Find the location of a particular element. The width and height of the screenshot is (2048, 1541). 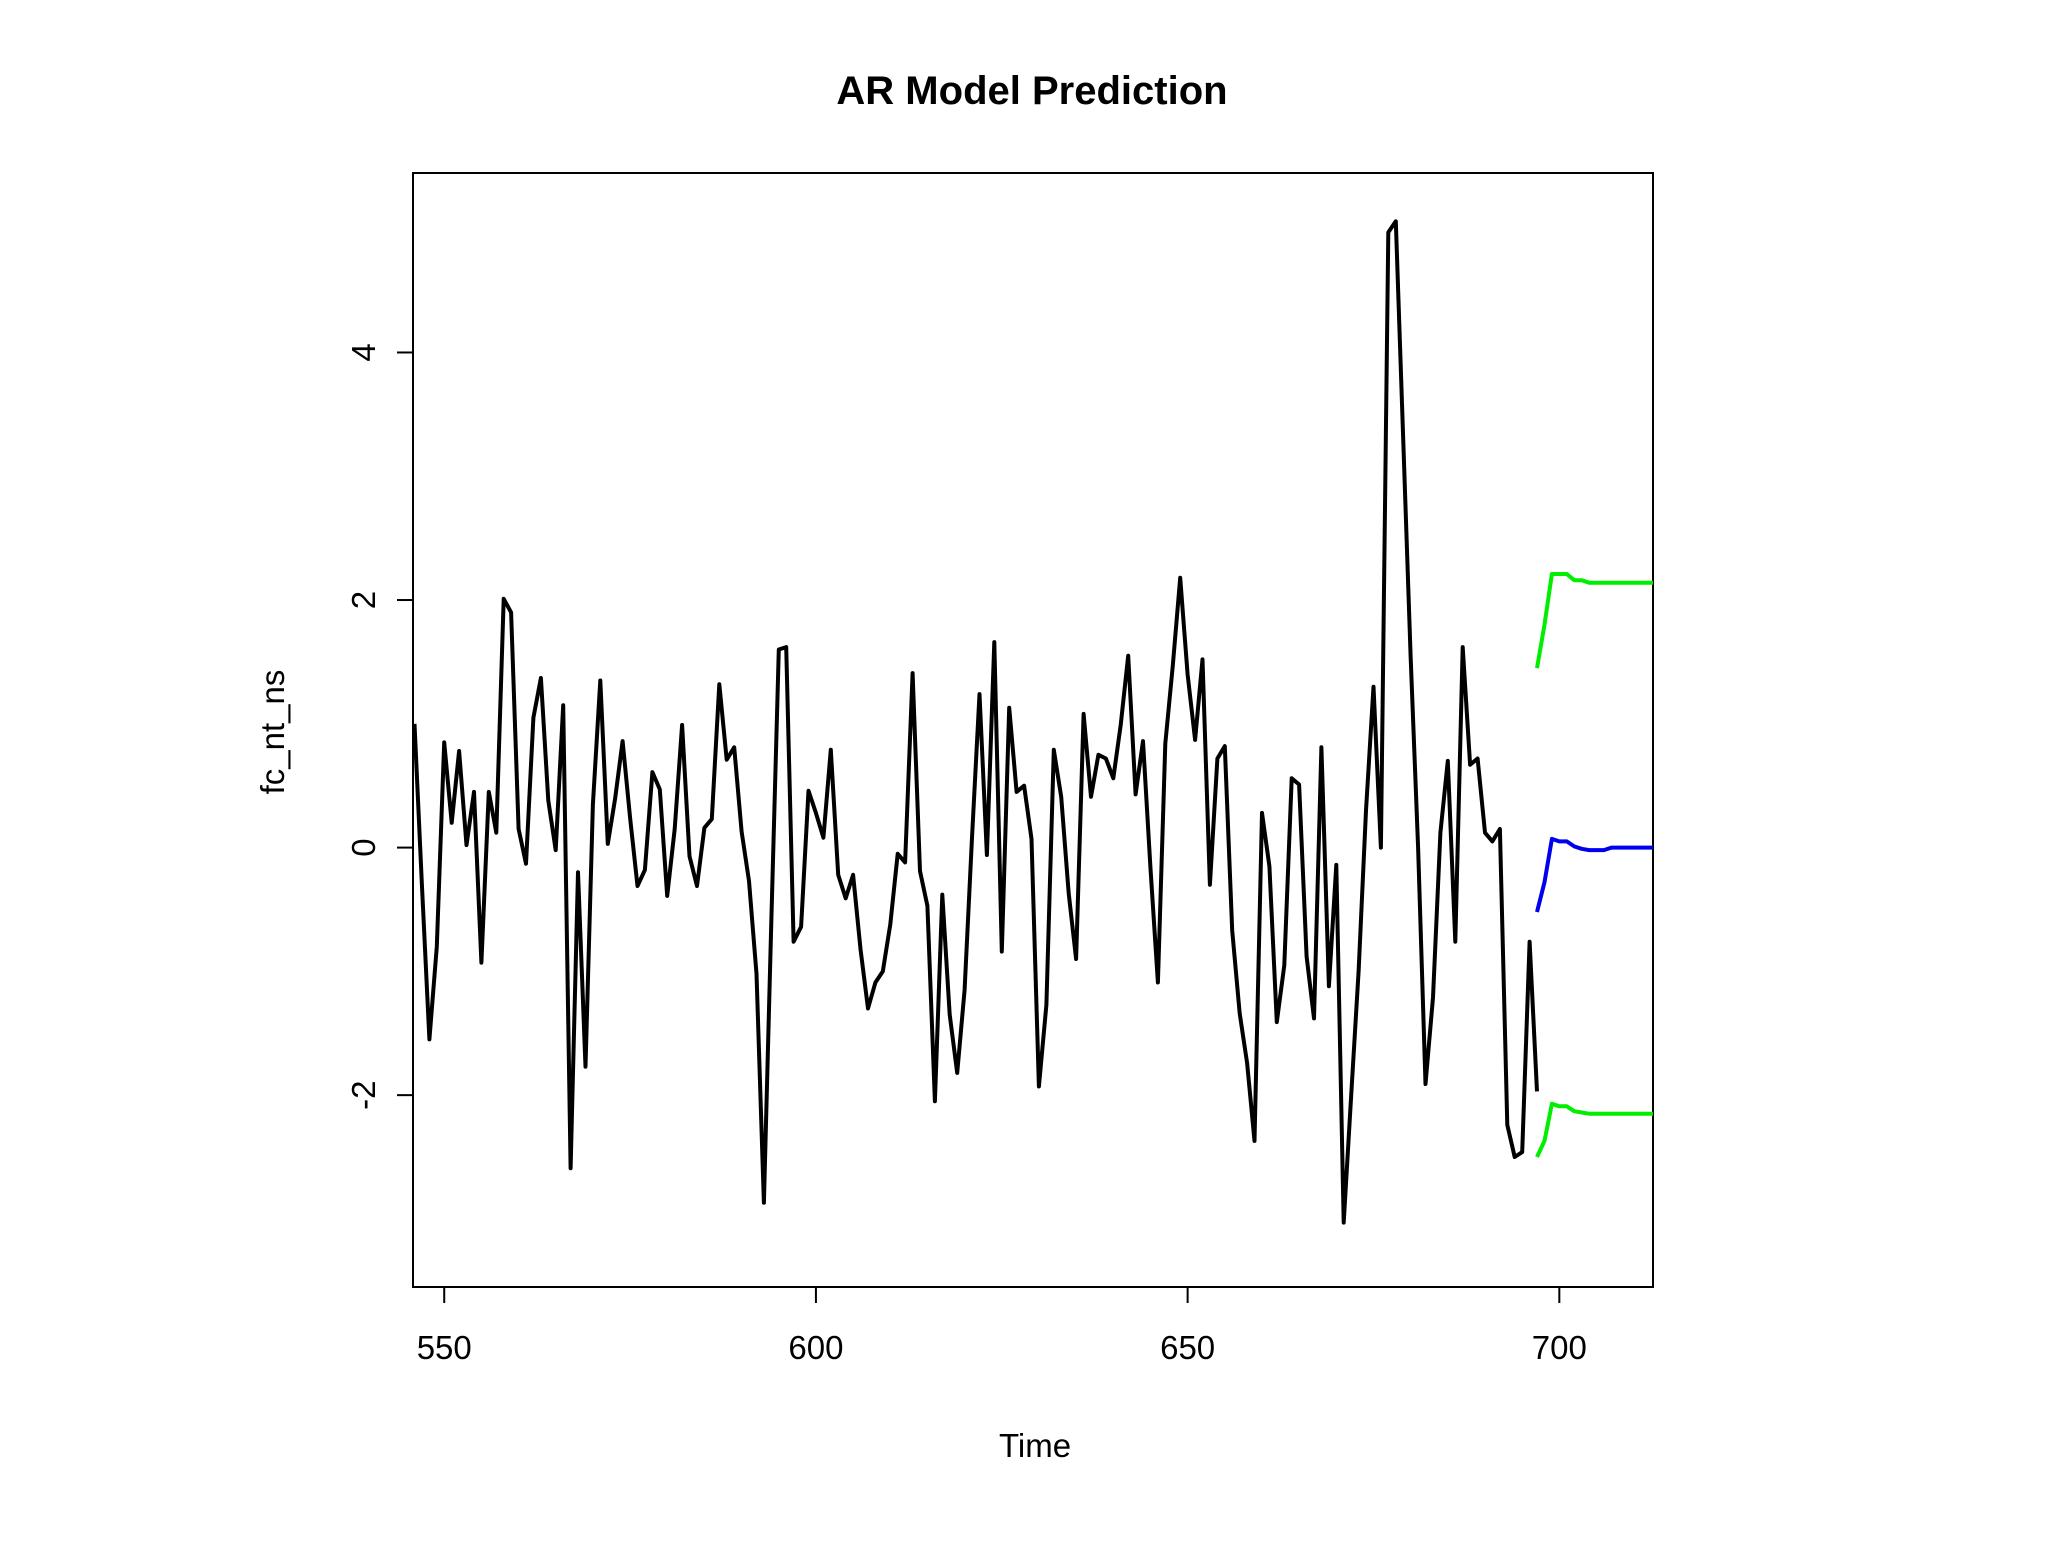

forecast-upper-bound-line is located at coordinates (1594, 620).